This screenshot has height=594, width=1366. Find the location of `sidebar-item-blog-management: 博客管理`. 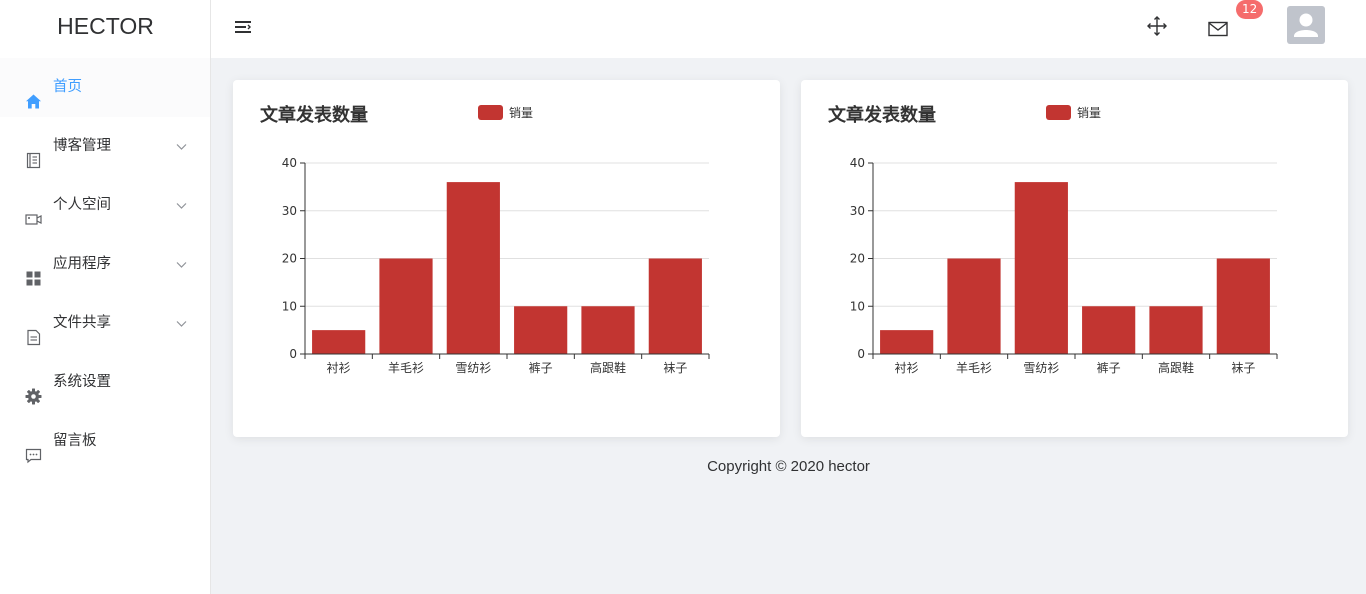

sidebar-item-blog-management: 博客管理 is located at coordinates (105, 146).